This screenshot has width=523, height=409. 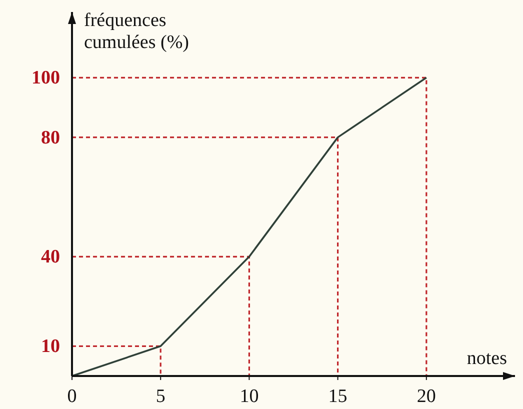 I want to click on x-tick-label: 0, so click(x=72, y=396).